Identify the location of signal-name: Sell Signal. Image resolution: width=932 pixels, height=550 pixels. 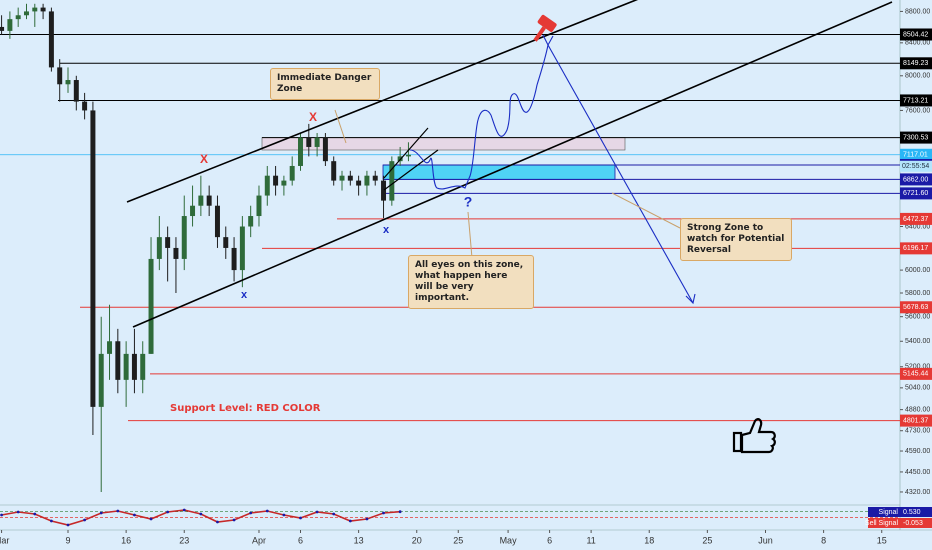
(882, 523).